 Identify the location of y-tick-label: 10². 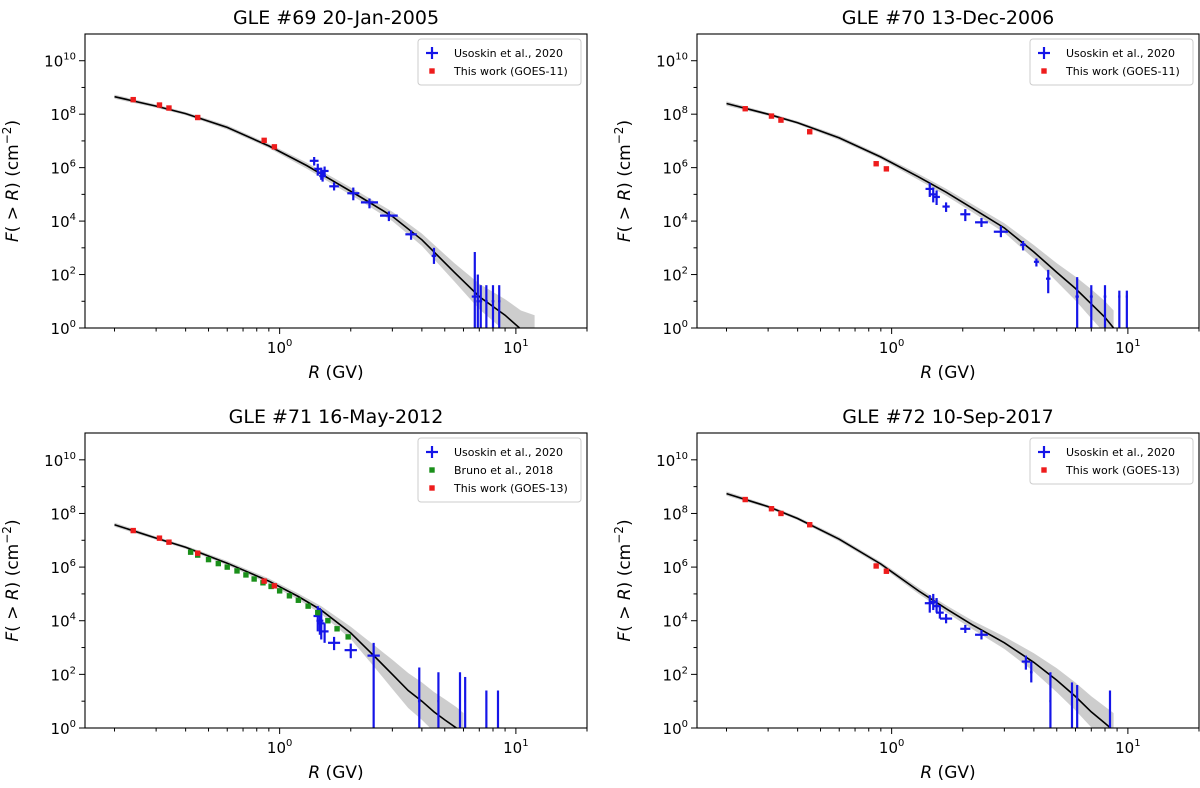
(675, 275).